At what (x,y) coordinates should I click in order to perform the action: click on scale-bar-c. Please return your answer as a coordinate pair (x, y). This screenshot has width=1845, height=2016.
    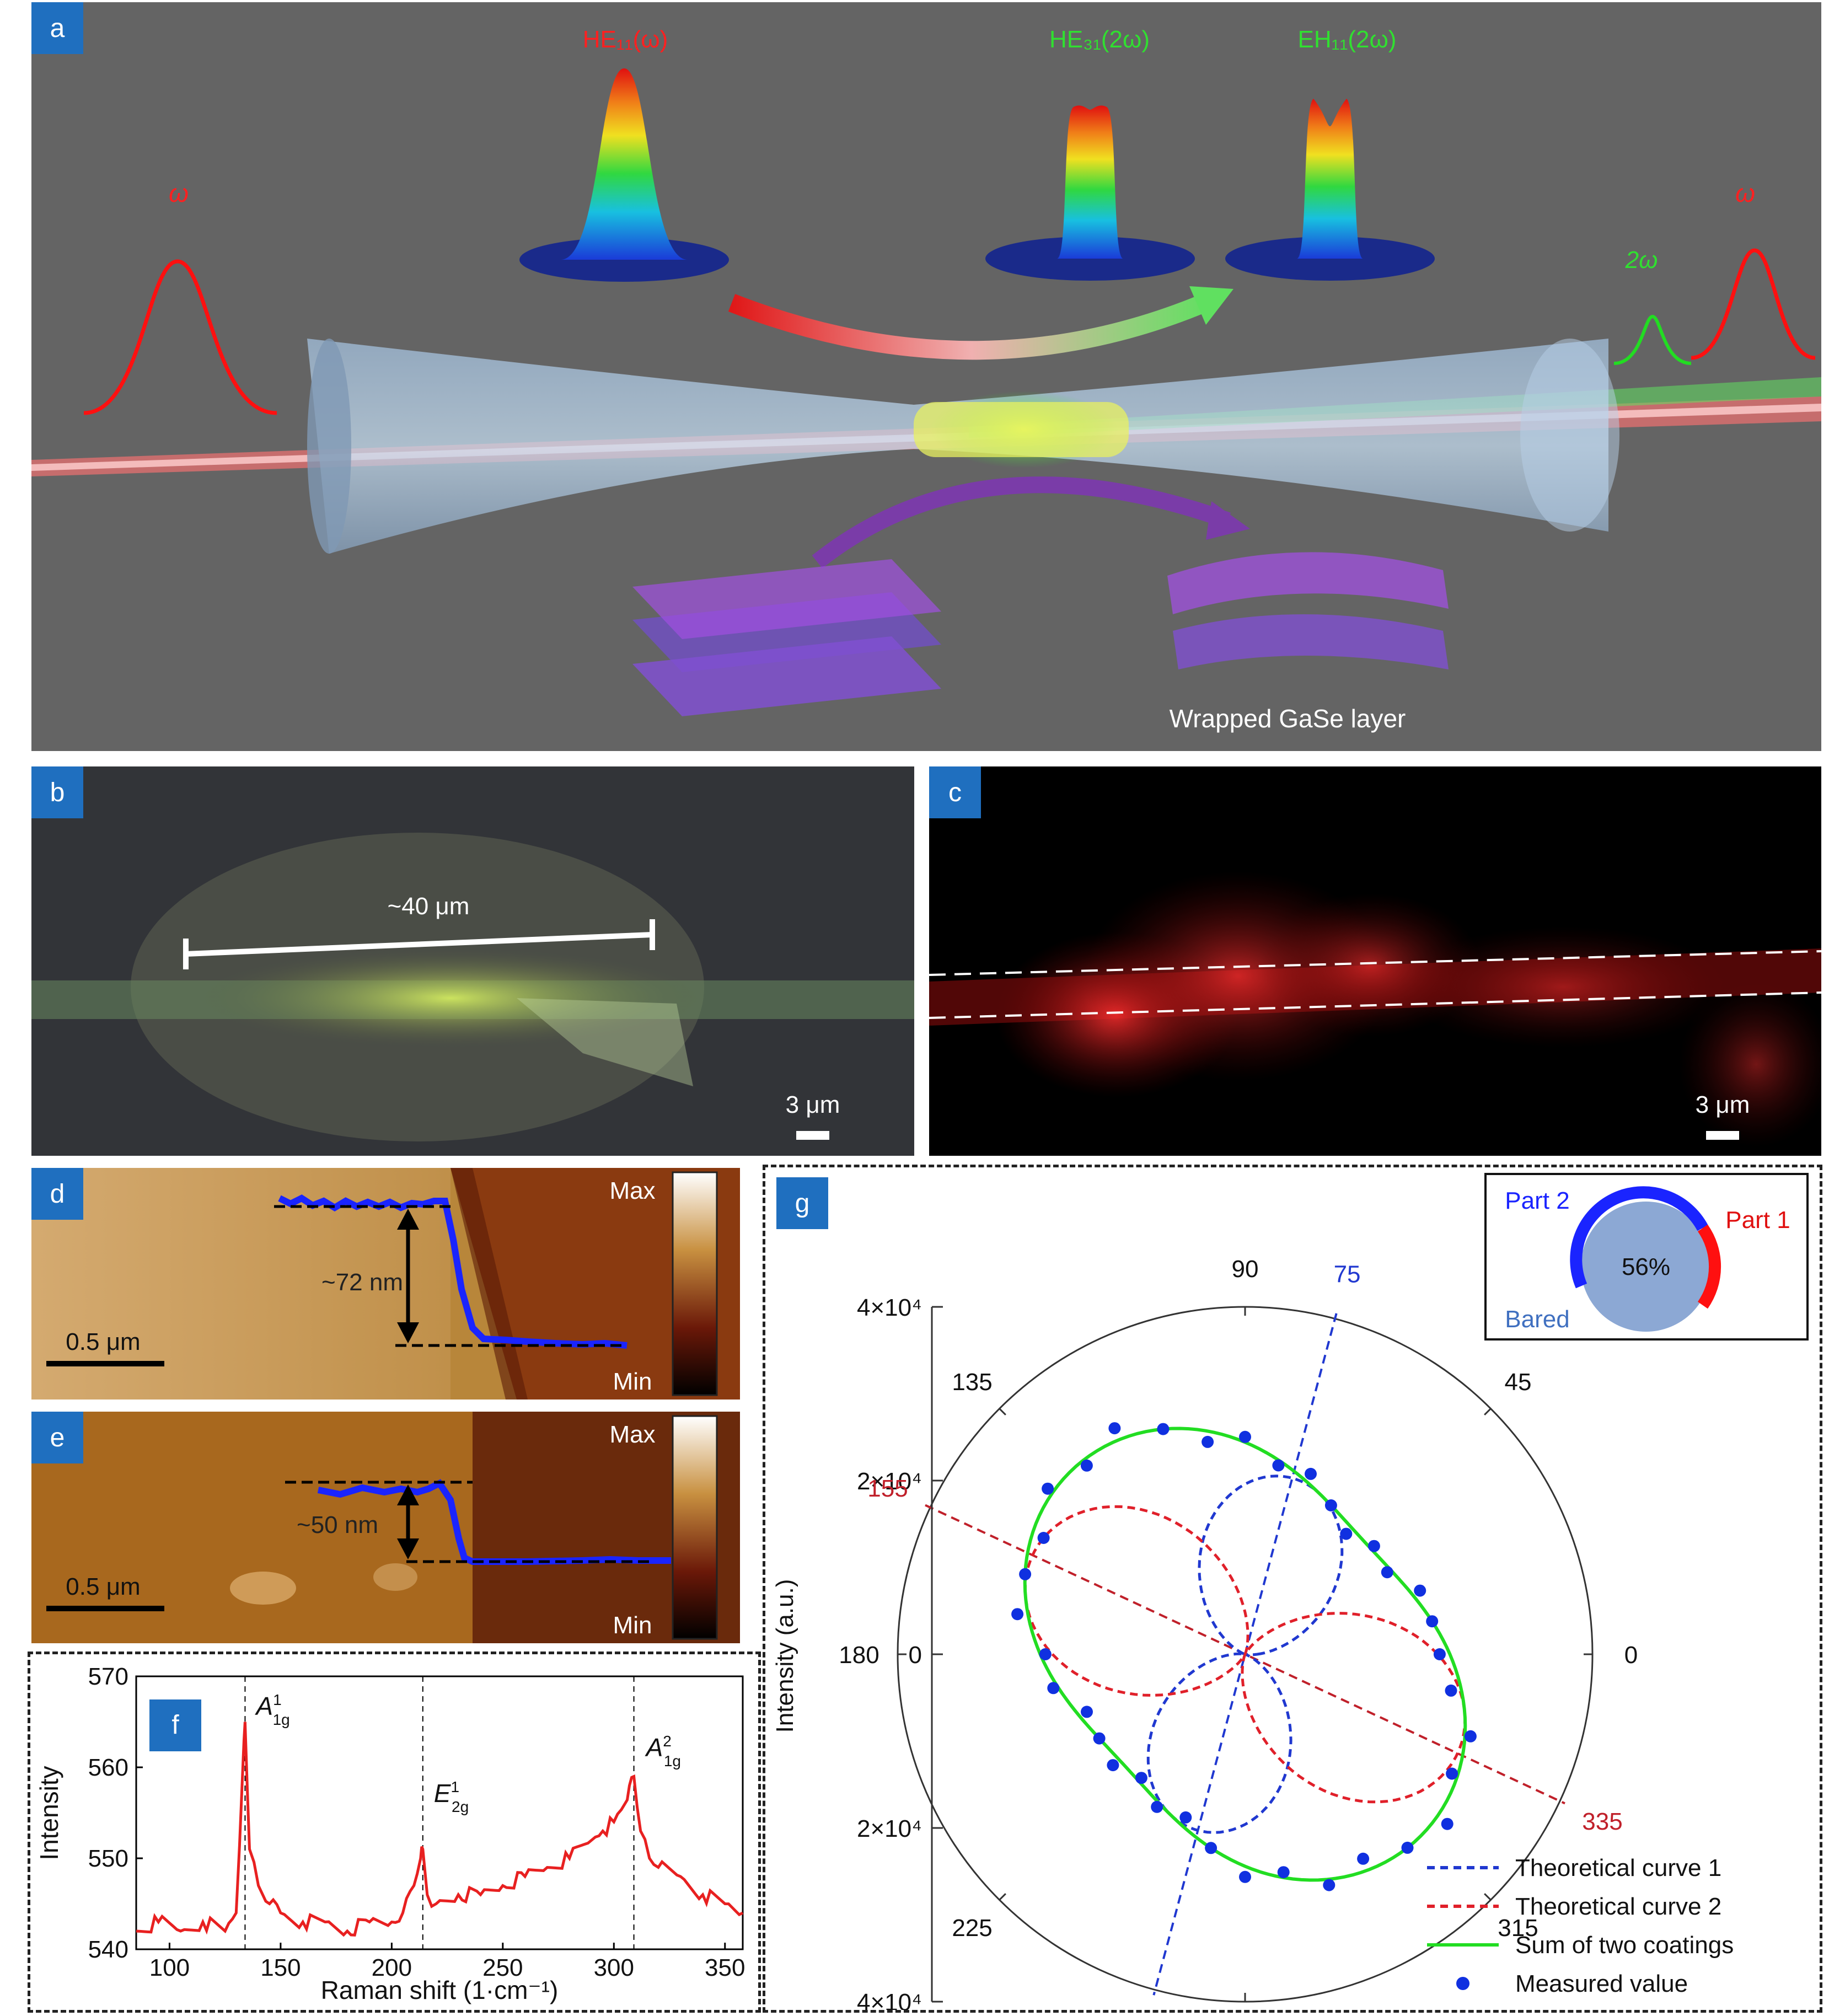
    Looking at the image, I should click on (1722, 1135).